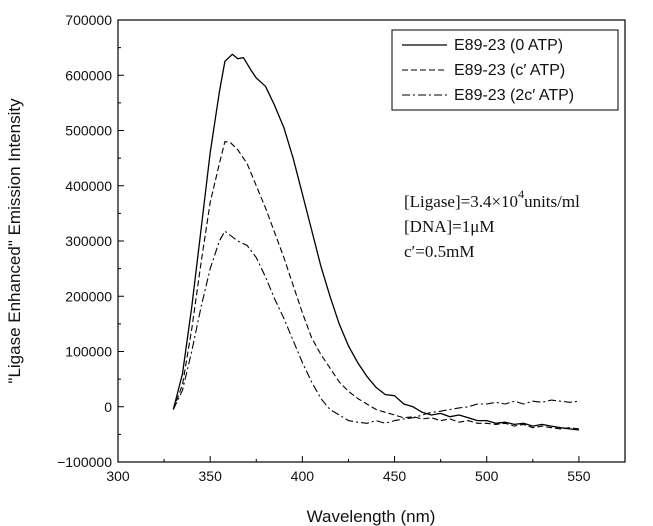  I want to click on legend-label-2: E89-23 (2c′ ATP), so click(514, 95).